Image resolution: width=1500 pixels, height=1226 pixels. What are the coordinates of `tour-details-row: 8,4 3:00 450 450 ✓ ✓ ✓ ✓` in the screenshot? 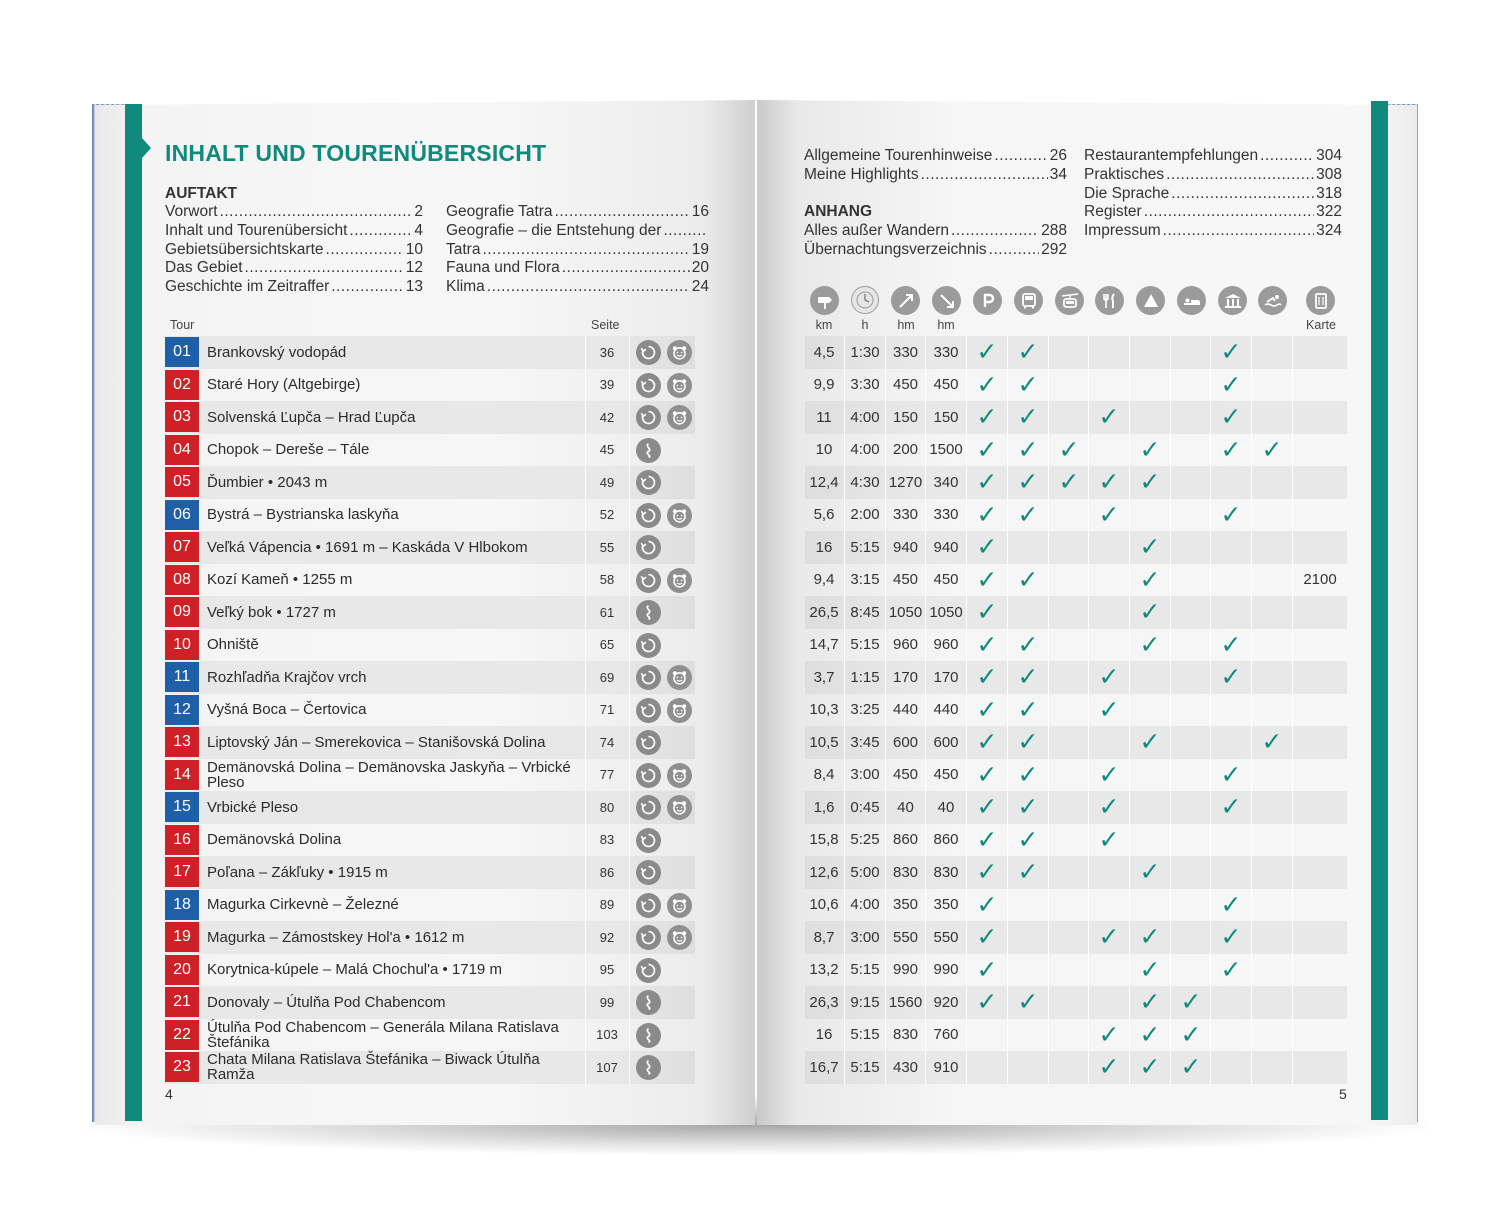 It's located at (1076, 774).